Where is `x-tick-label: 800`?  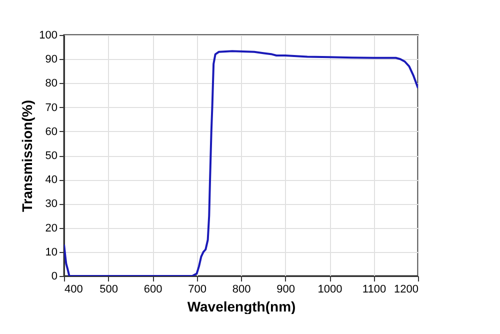
x-tick-label: 800 is located at coordinates (241, 290).